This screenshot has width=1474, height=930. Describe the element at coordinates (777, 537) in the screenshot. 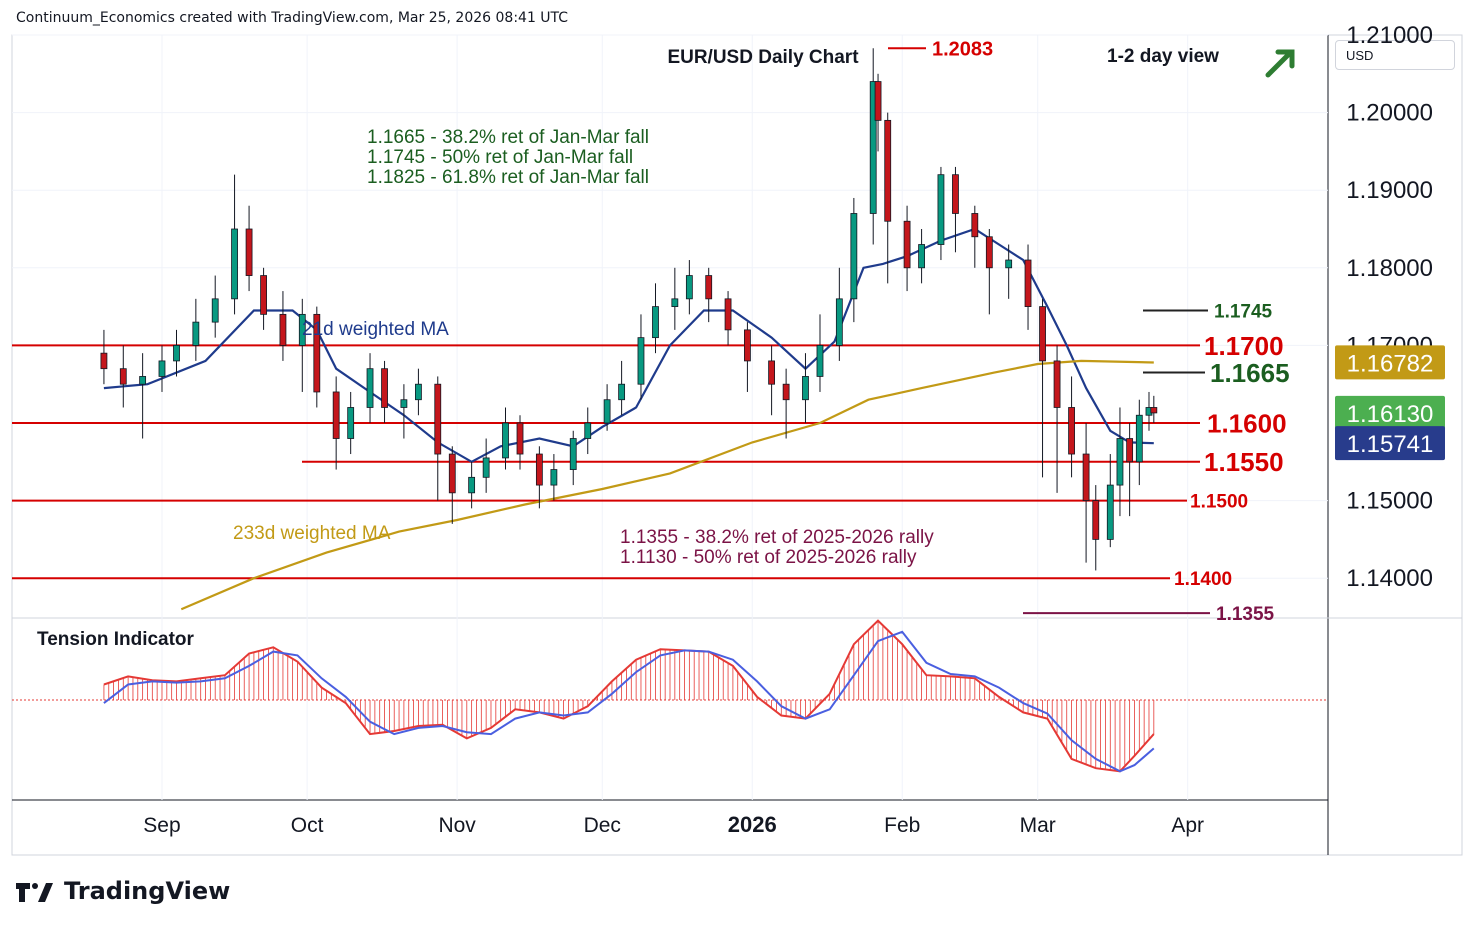

I see `fib-annotation-purple: 1.1355 - 38.2% ret of 2025-2026 rally` at that location.